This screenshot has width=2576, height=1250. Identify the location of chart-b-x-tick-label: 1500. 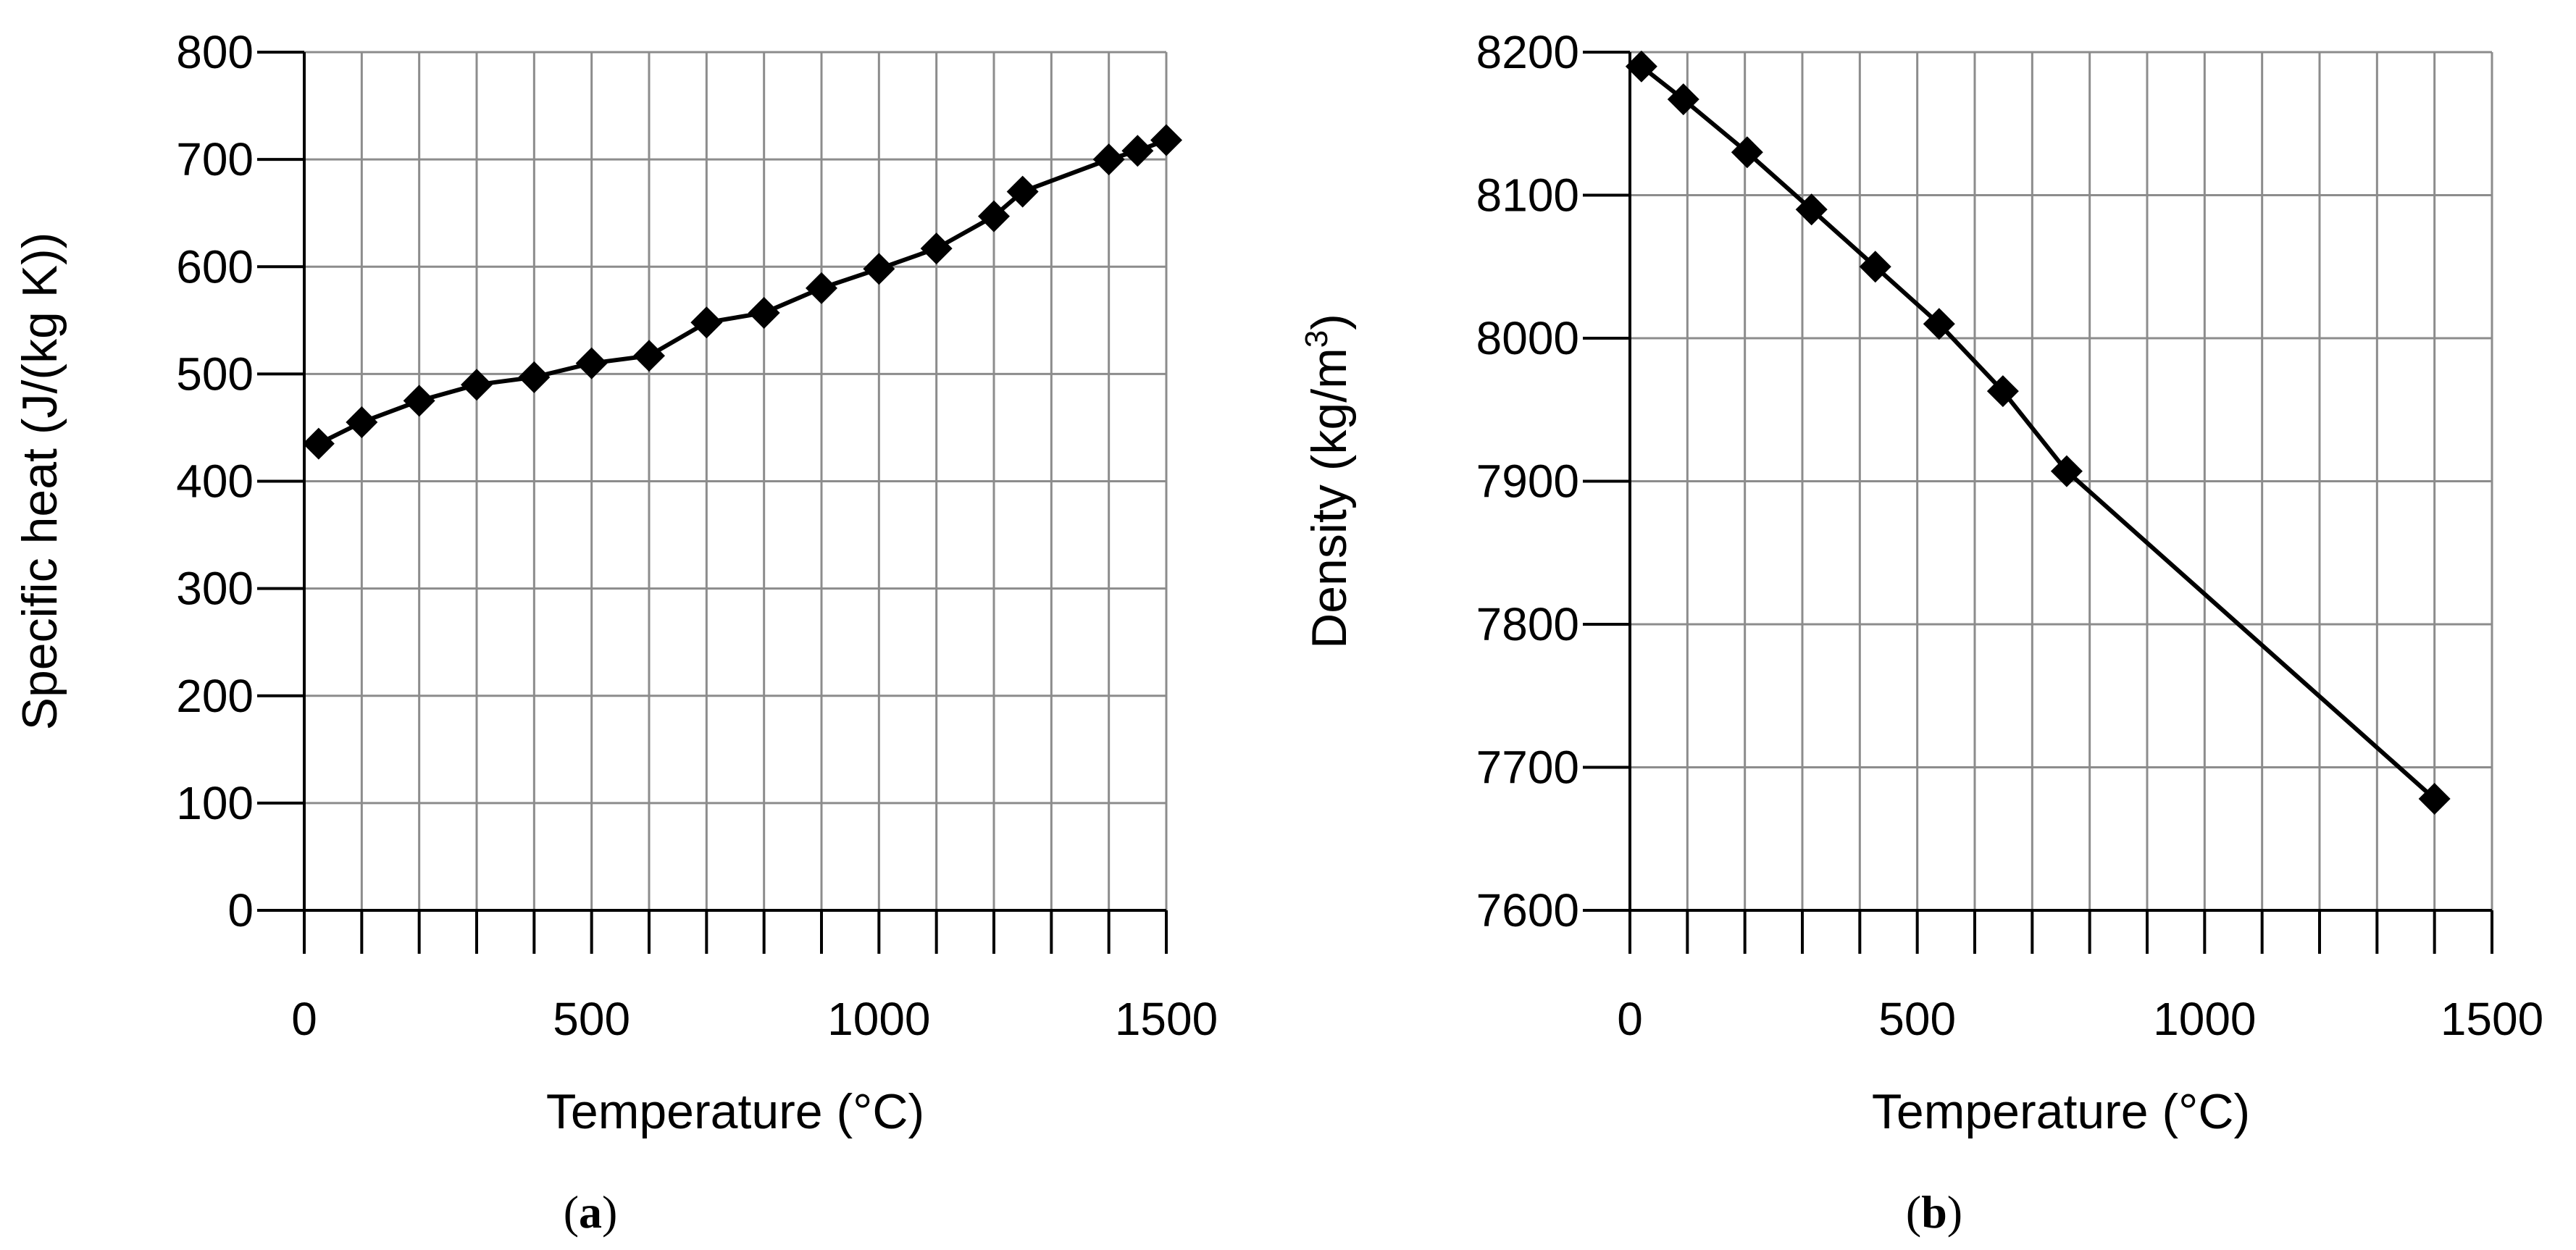
(2492, 1019).